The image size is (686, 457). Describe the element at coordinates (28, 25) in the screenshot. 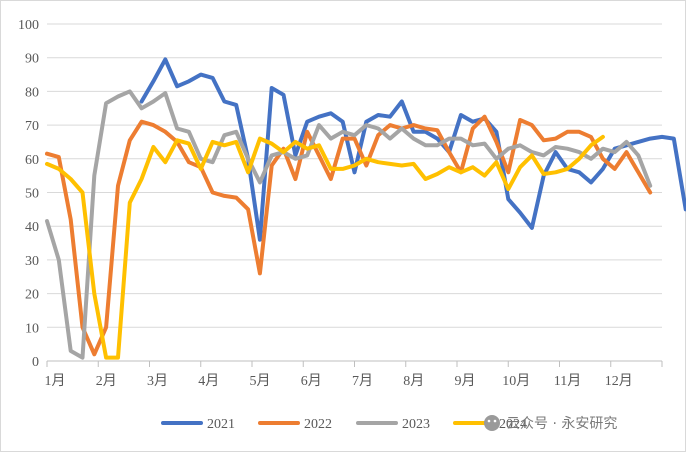

I see `y-tick-label: 100` at that location.